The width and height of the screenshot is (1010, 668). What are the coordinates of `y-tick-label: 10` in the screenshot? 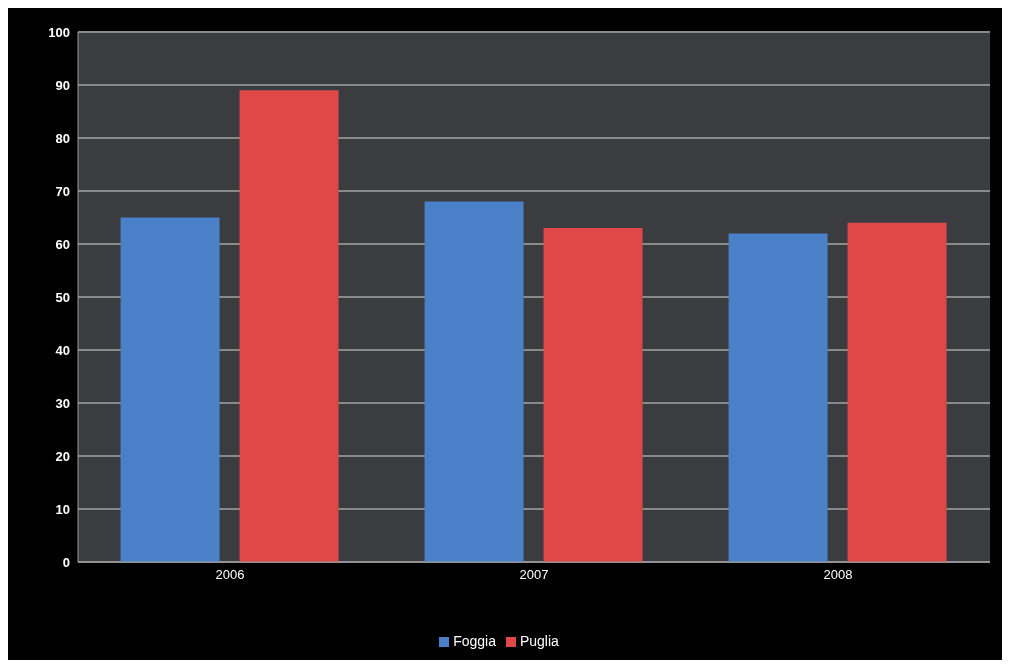 It's located at (62, 509).